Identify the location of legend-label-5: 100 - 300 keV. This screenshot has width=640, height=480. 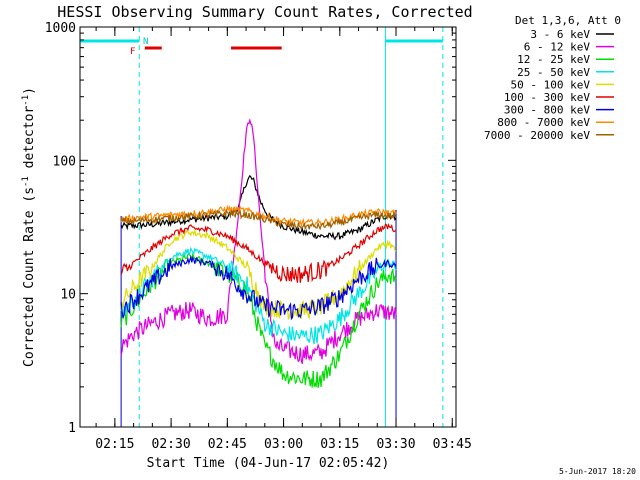
(547, 97).